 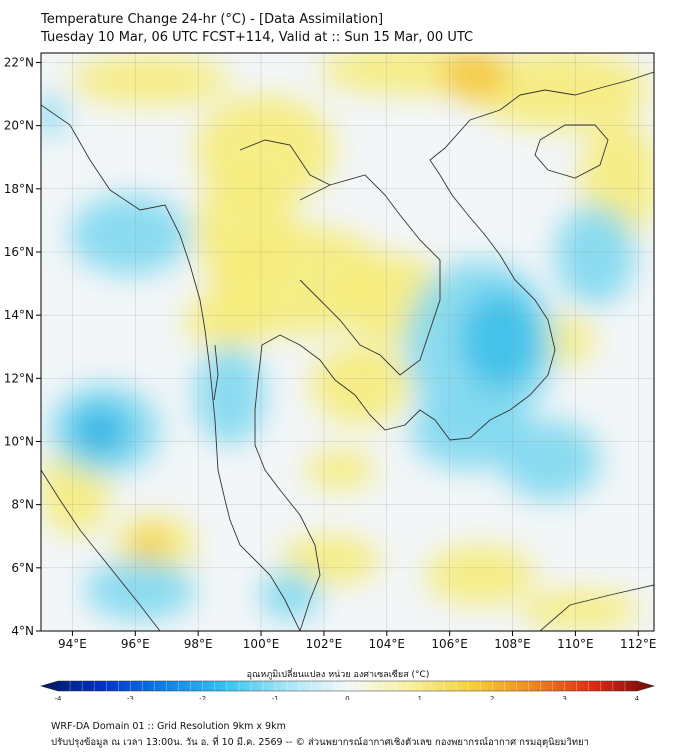 I want to click on thai-cambodia-border, so click(x=370, y=275).